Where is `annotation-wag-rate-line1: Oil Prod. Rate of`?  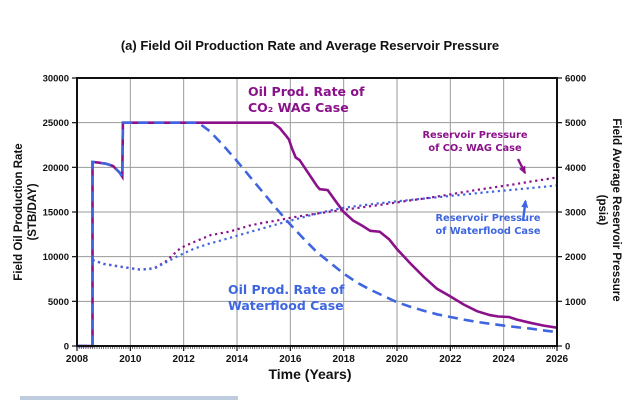 annotation-wag-rate-line1: Oil Prod. Rate of is located at coordinates (306, 91).